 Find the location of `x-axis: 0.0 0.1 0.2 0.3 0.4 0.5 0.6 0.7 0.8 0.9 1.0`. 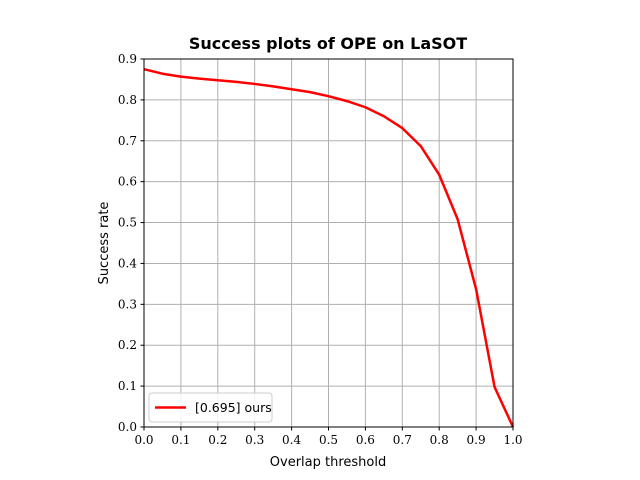

x-axis: 0.0 0.1 0.2 0.3 0.4 0.5 0.6 0.7 0.8 0.9 1.0 is located at coordinates (328, 437).